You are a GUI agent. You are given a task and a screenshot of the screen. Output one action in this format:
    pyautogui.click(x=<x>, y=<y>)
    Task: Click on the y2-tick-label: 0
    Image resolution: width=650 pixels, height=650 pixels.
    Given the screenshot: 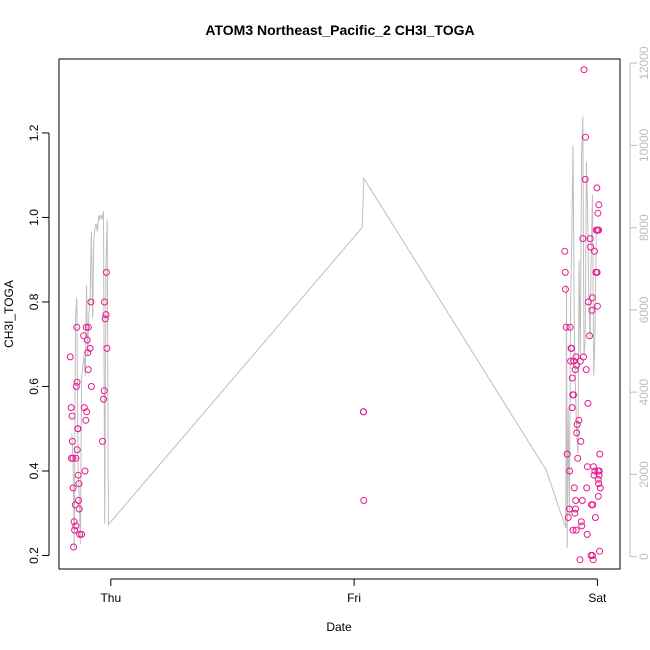 What is the action you would take?
    pyautogui.click(x=643, y=556)
    